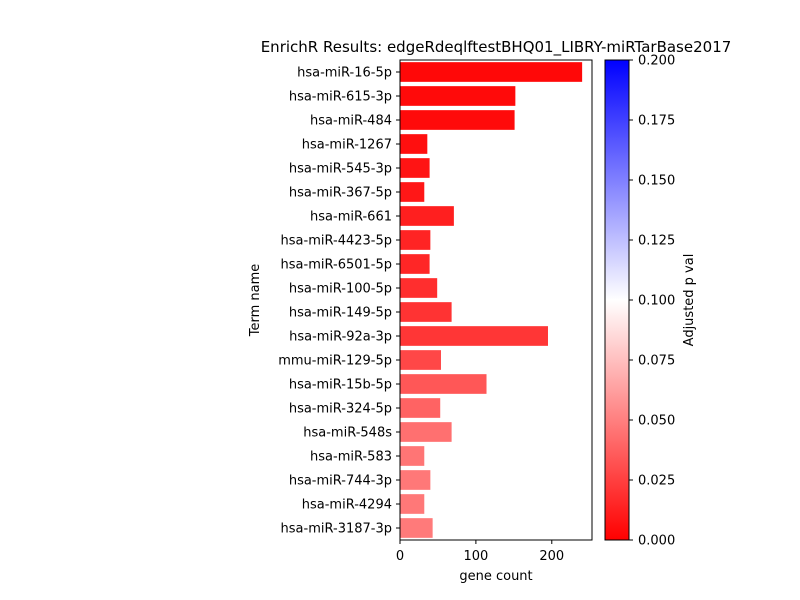 This screenshot has height=600, width=800. I want to click on y-tick-label: hsa-miR-4423-5p, so click(336, 241).